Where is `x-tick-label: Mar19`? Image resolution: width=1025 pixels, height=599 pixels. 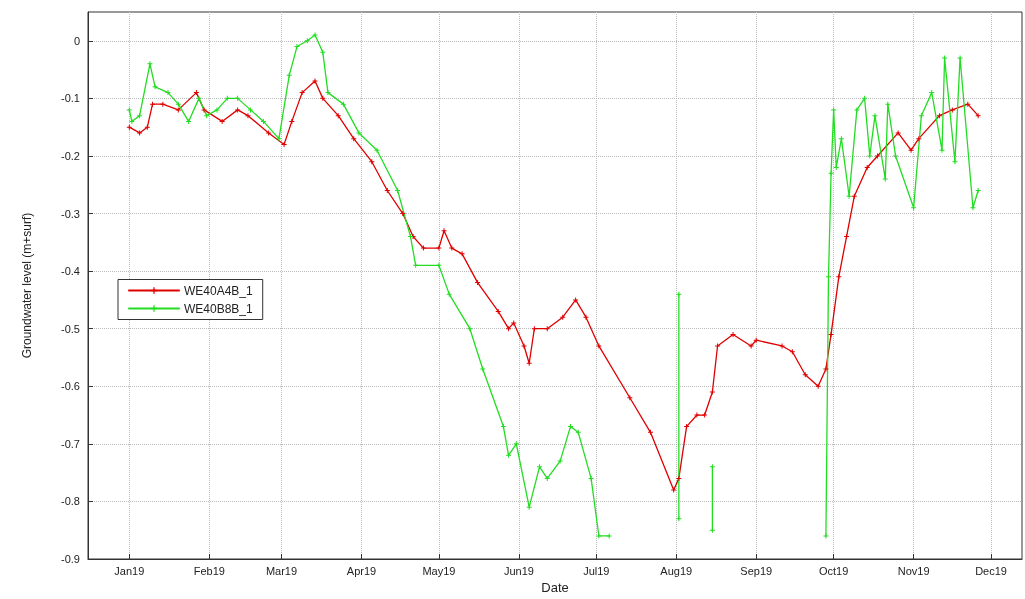
x-tick-label: Mar19 is located at coordinates (281, 570).